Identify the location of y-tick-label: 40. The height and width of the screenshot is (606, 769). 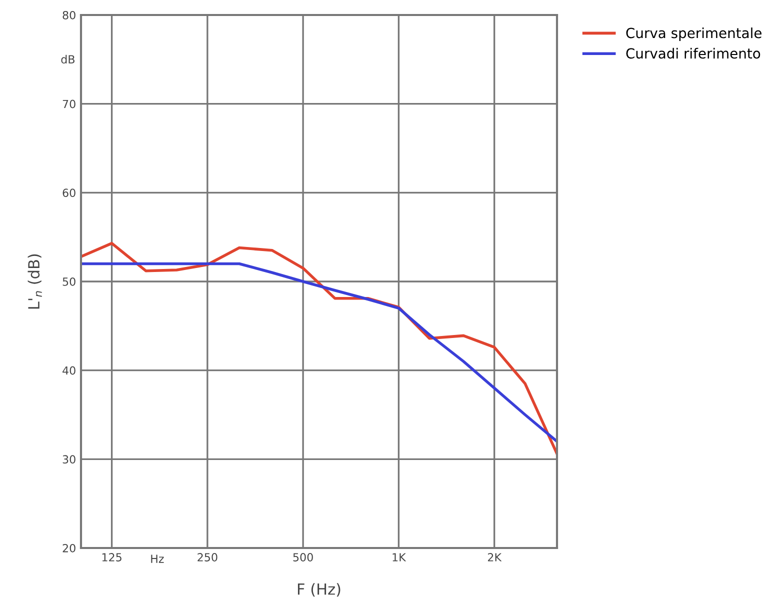
(69, 370).